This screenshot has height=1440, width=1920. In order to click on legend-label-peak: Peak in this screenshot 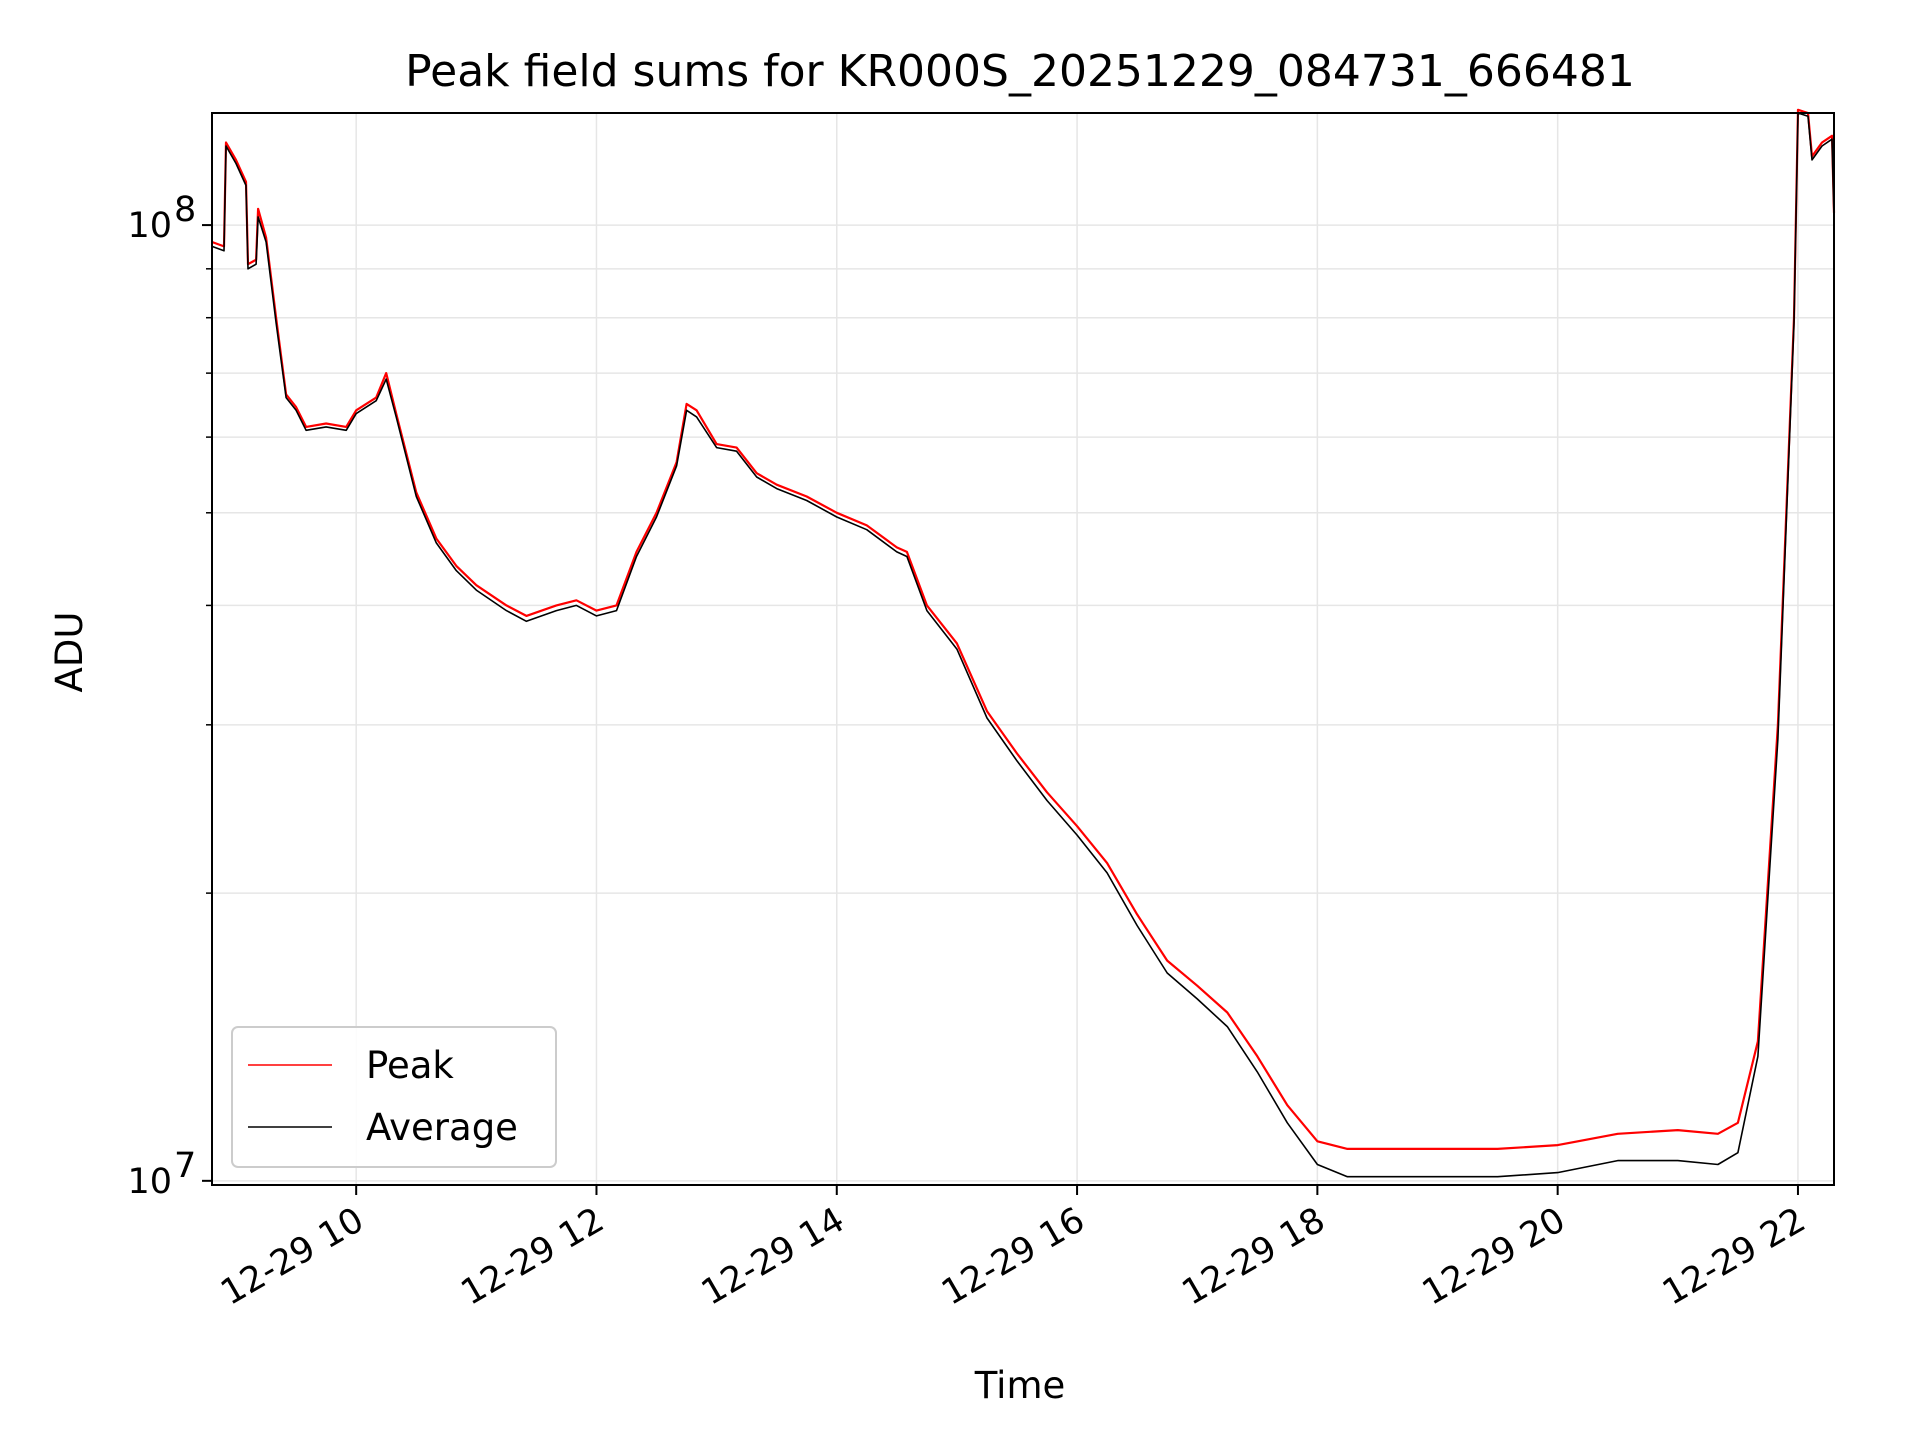, I will do `click(410, 1065)`.